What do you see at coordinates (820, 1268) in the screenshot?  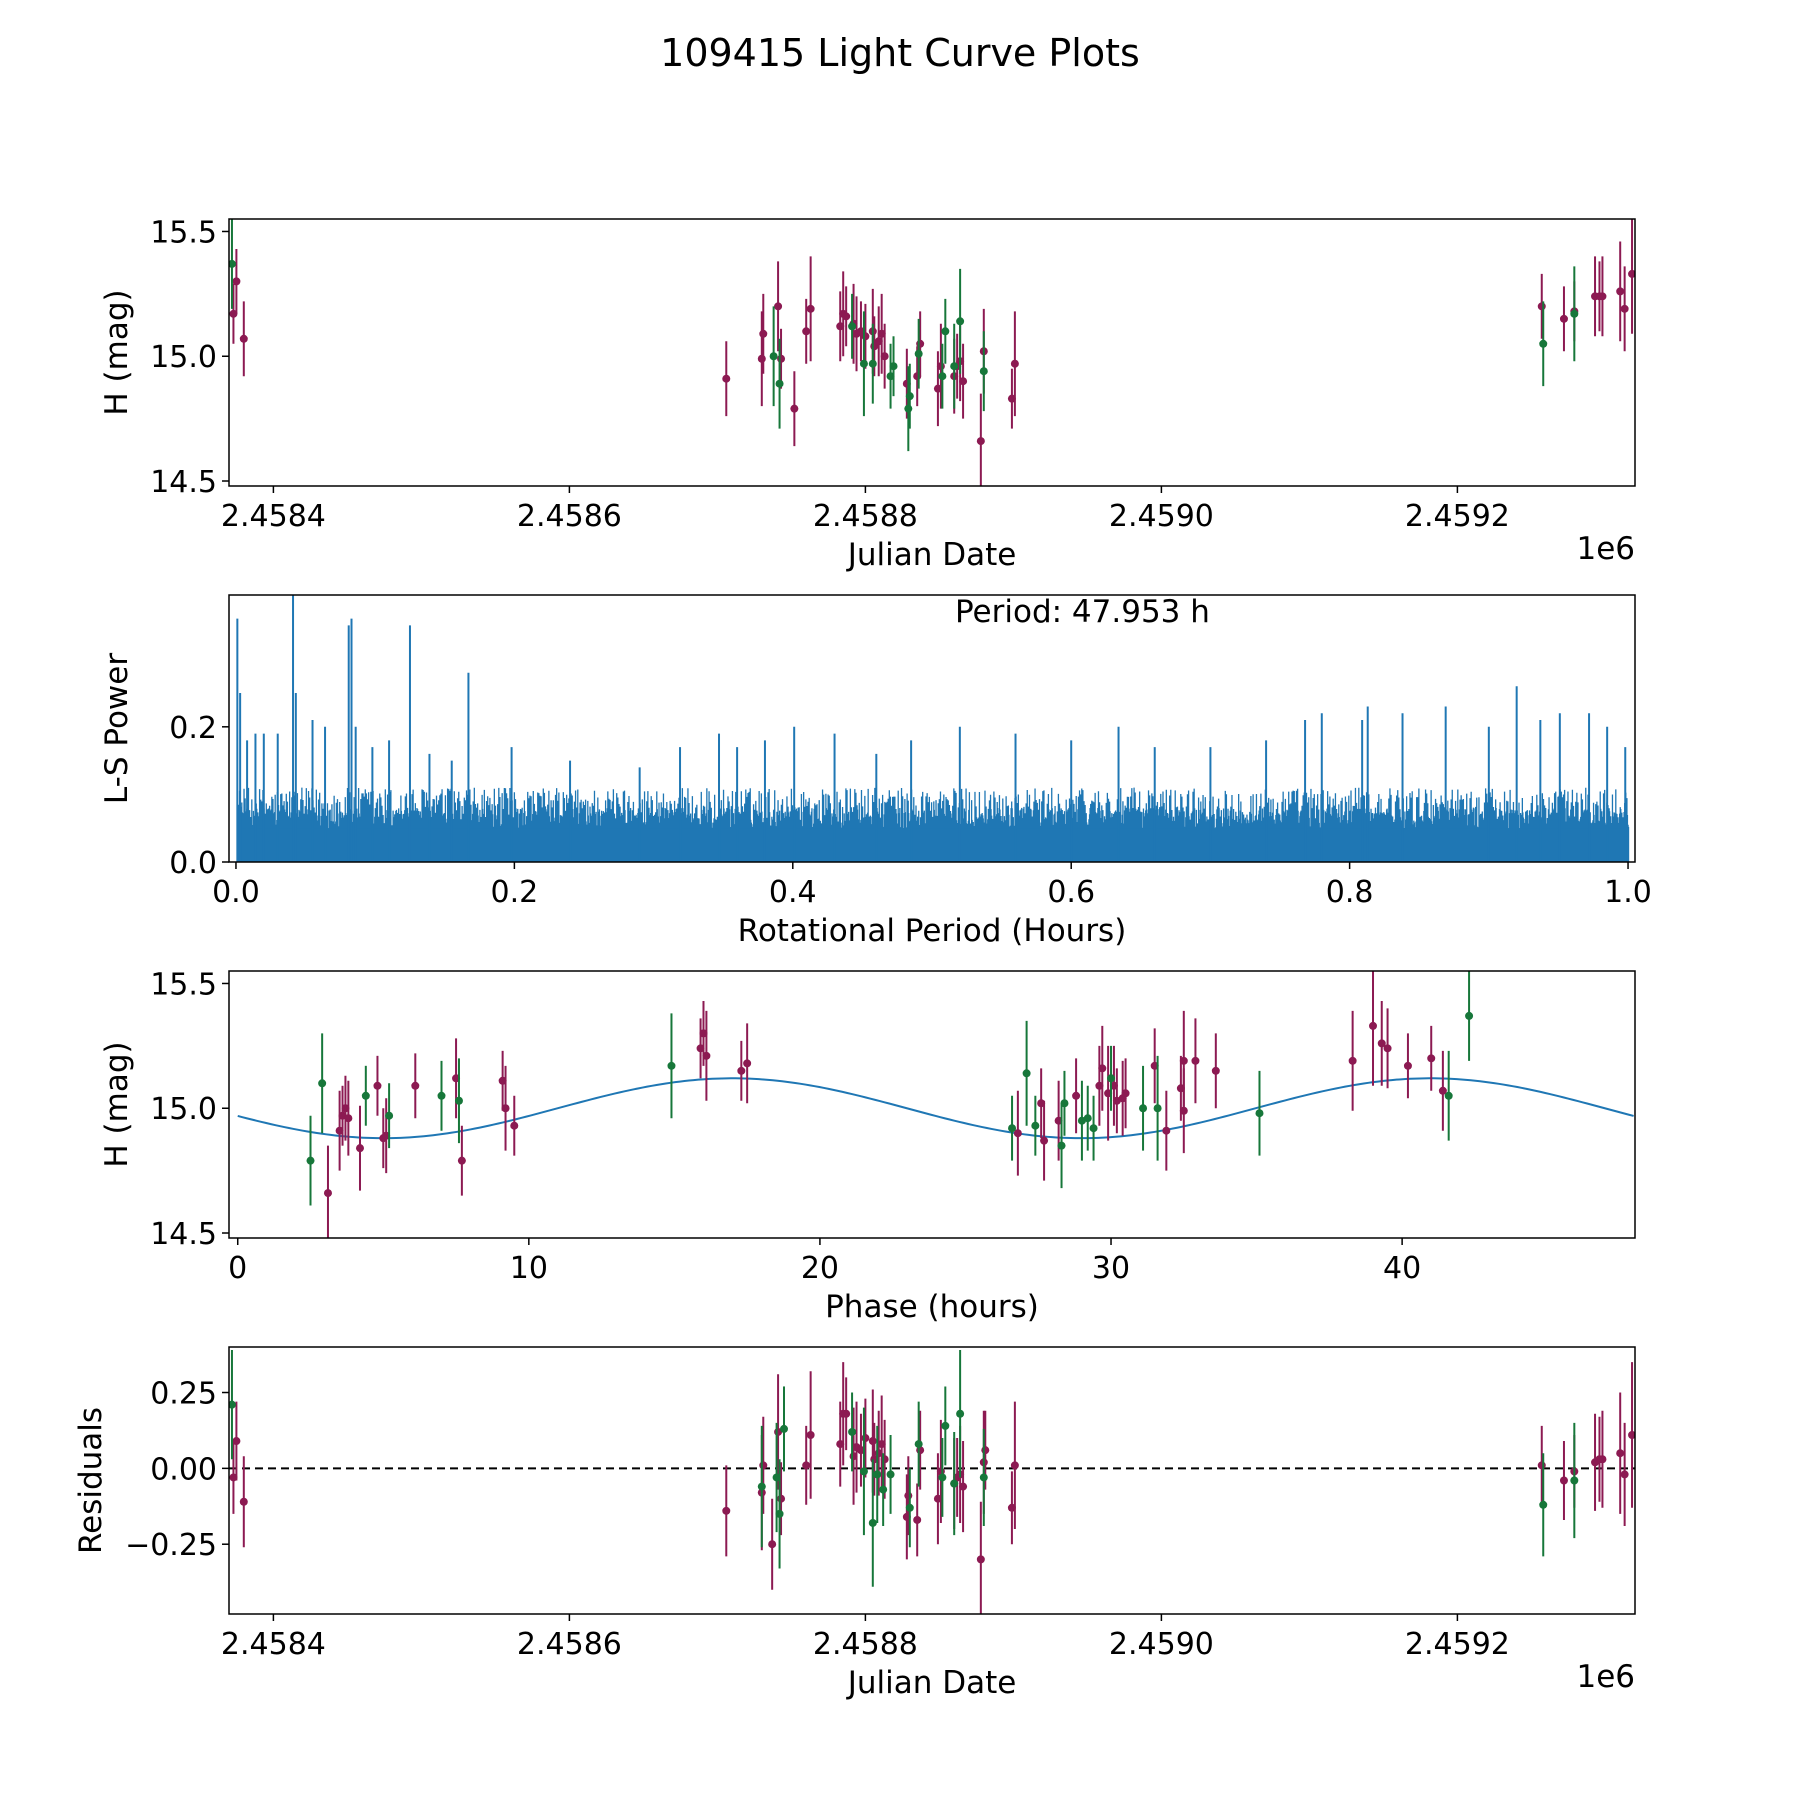 I see `x-tick-label: 20` at bounding box center [820, 1268].